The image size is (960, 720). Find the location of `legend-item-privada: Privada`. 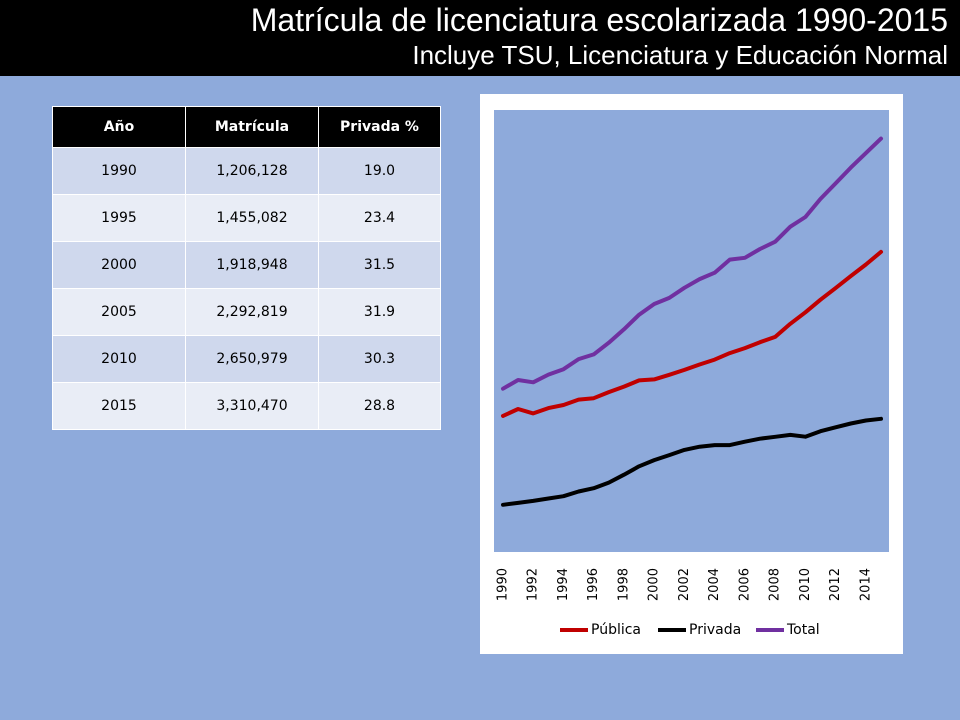

legend-item-privada: Privada is located at coordinates (699, 630).